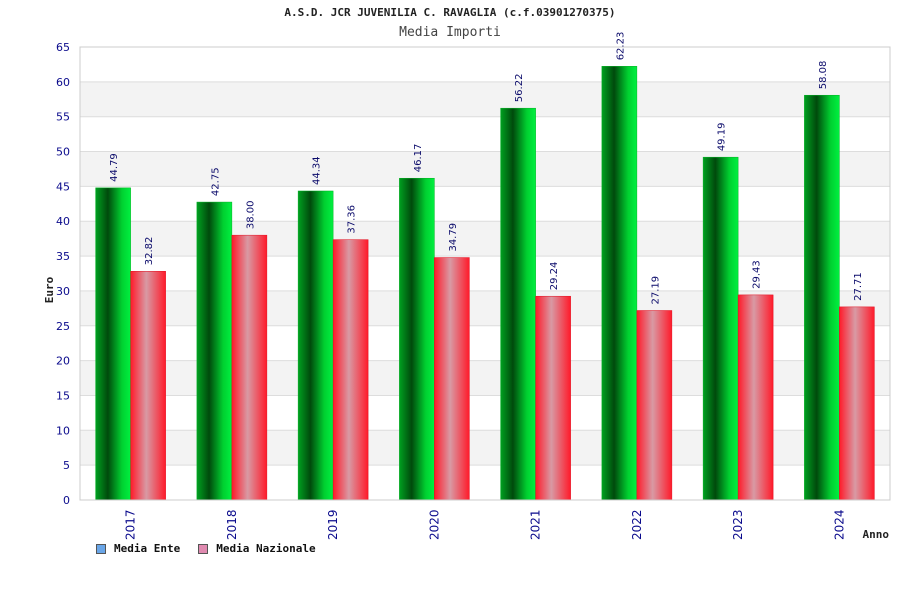  Describe the element at coordinates (148, 386) in the screenshot. I see `bar-media-nazionale-2017` at that location.